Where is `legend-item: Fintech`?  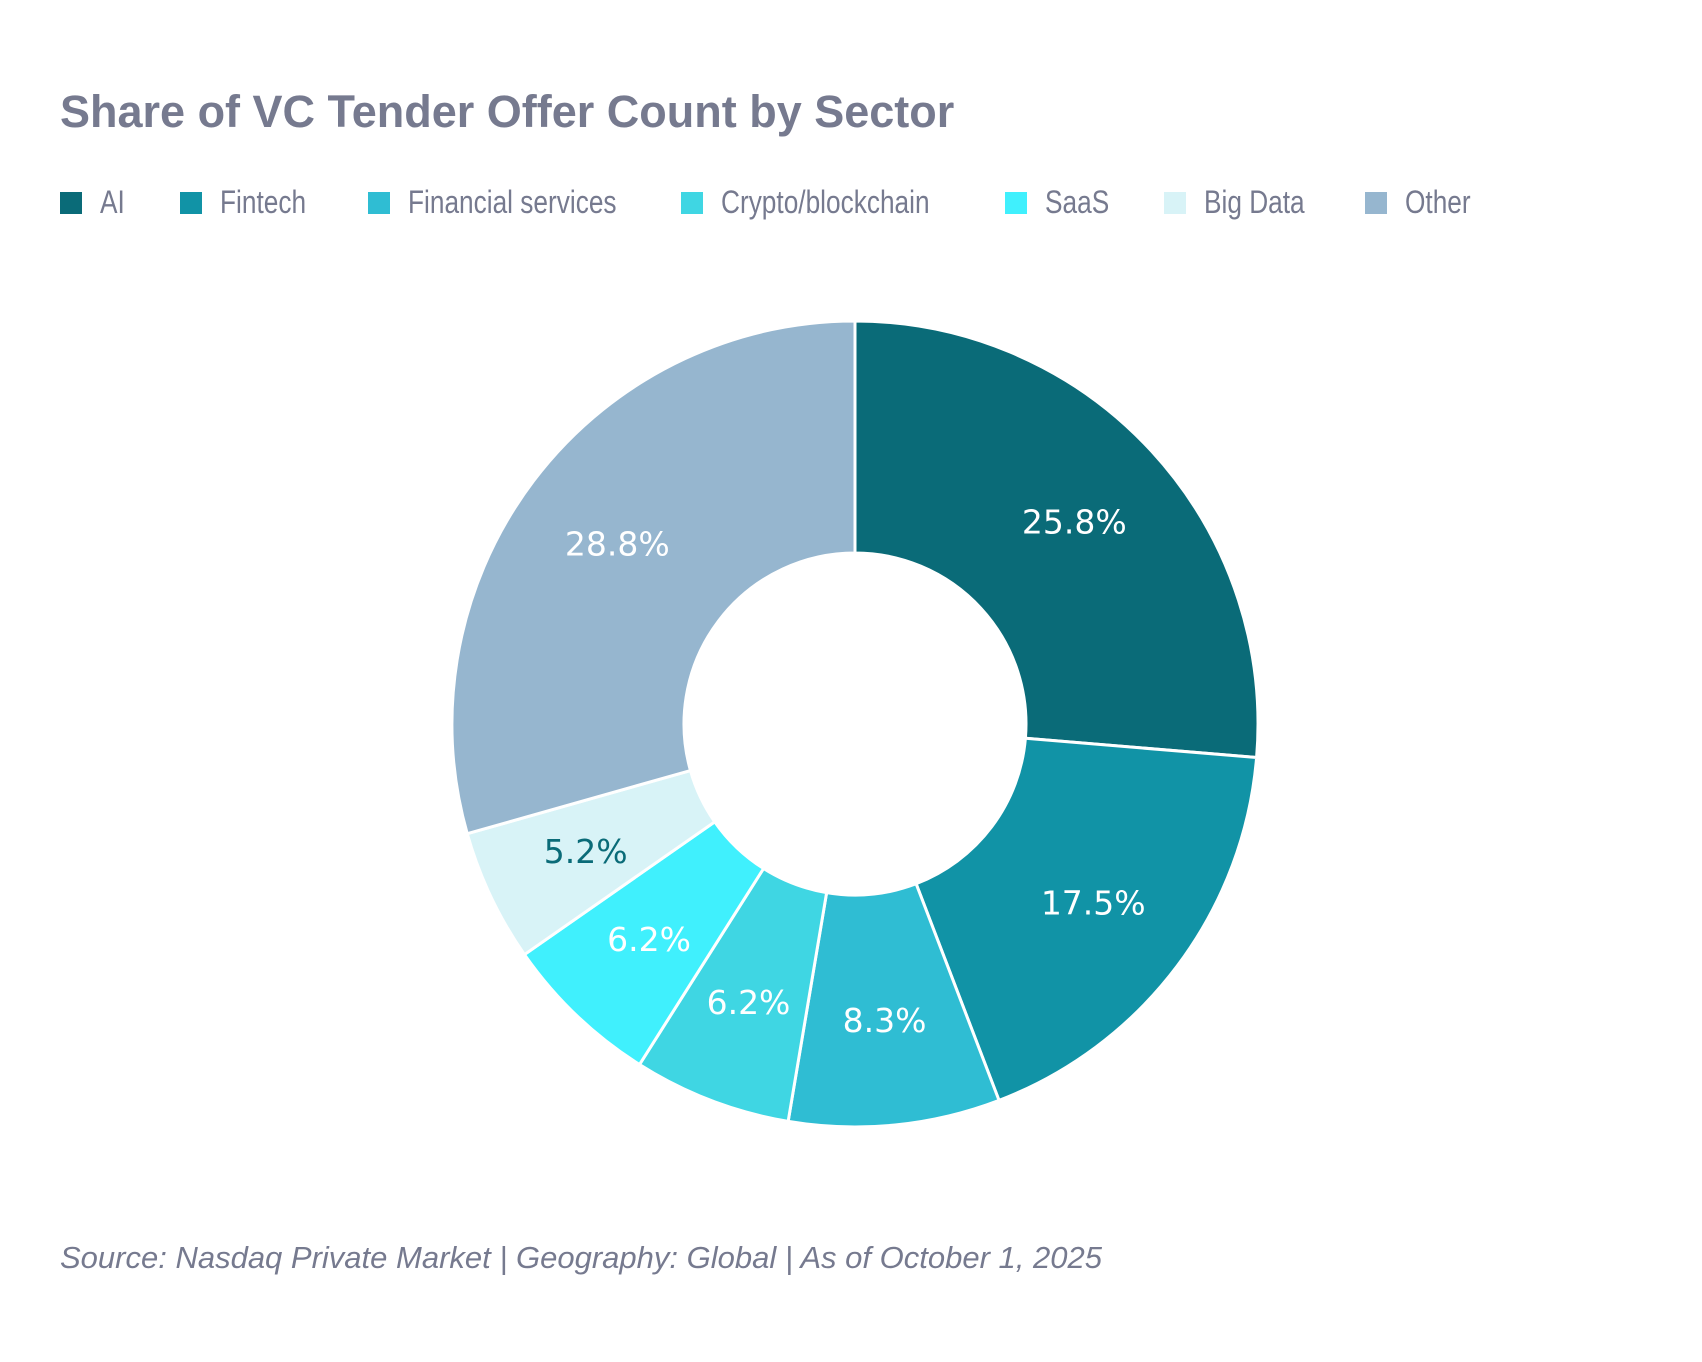
legend-item: Fintech is located at coordinates (252, 202).